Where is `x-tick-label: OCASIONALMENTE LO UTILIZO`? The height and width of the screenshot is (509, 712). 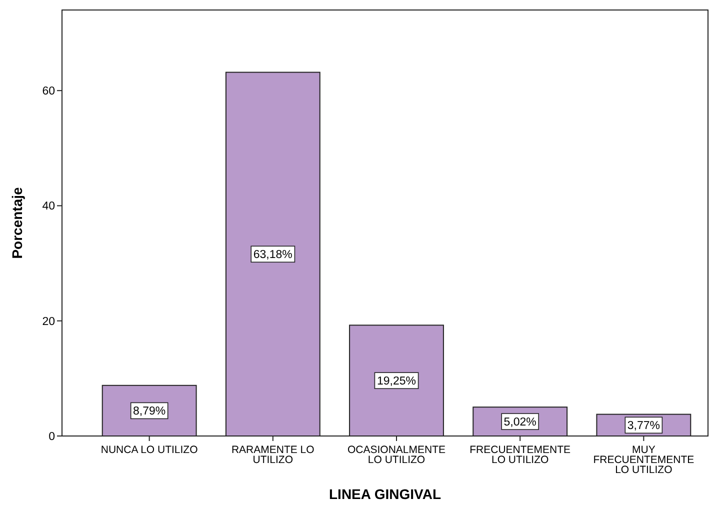 x-tick-label: OCASIONALMENTE LO UTILIZO is located at coordinates (396, 455).